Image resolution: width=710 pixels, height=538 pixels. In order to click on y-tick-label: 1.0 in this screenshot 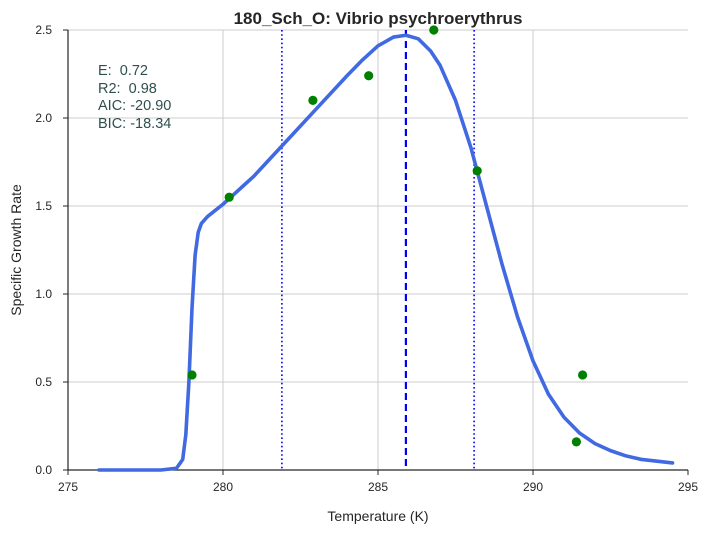, I will do `click(43, 294)`.